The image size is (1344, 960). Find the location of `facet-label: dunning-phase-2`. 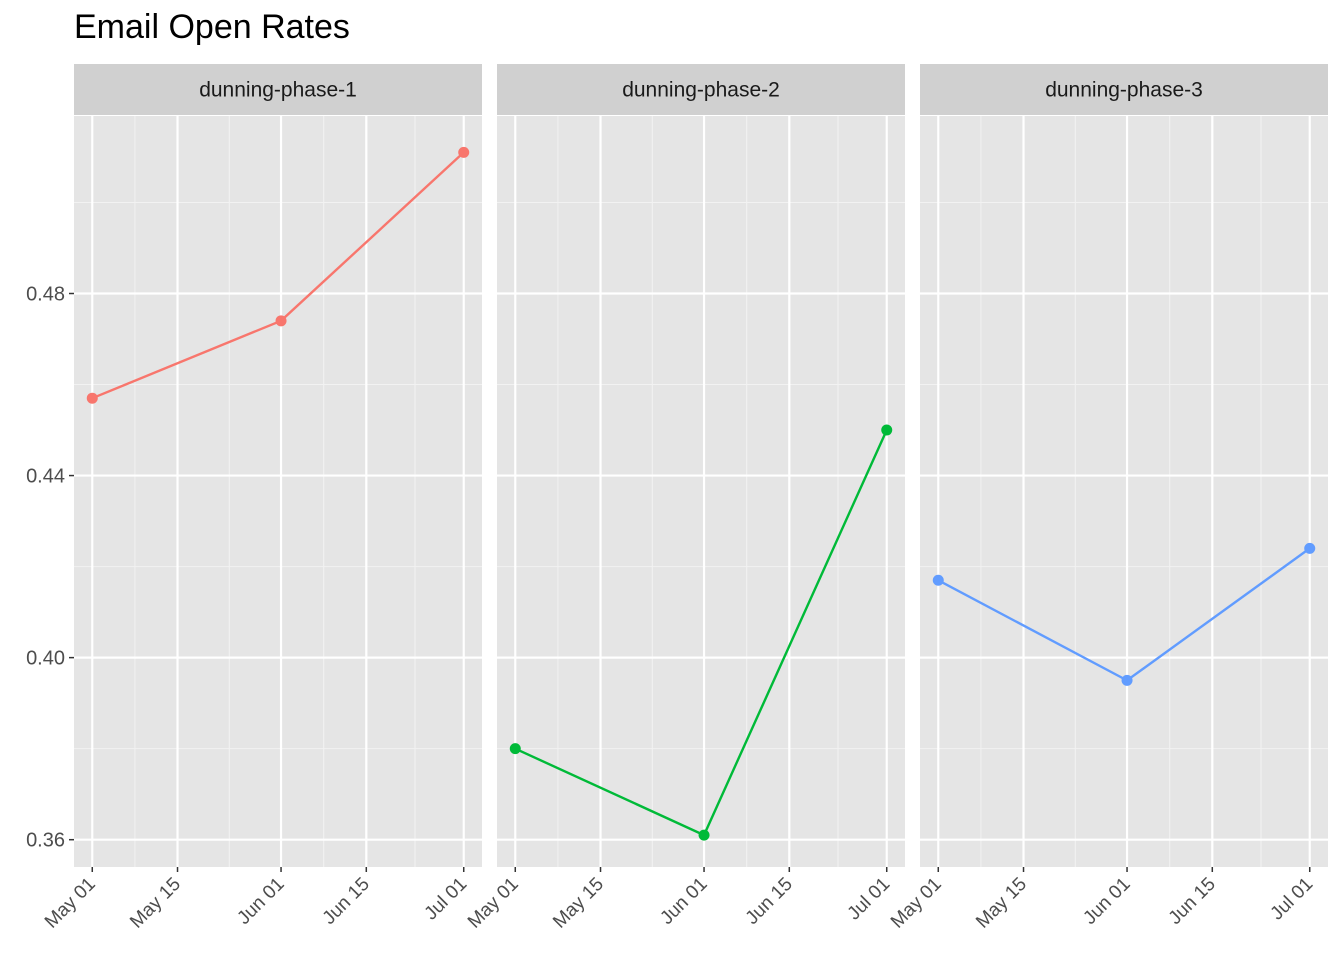

facet-label: dunning-phase-2 is located at coordinates (701, 90).